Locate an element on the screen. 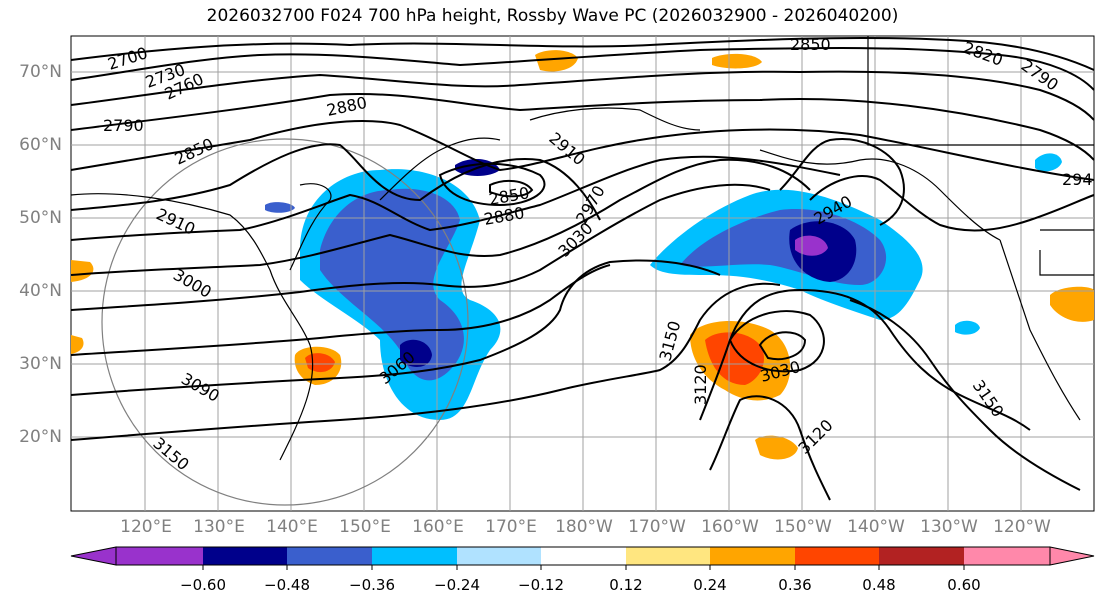  colorbar-tick-label: 0.24 is located at coordinates (710, 585).